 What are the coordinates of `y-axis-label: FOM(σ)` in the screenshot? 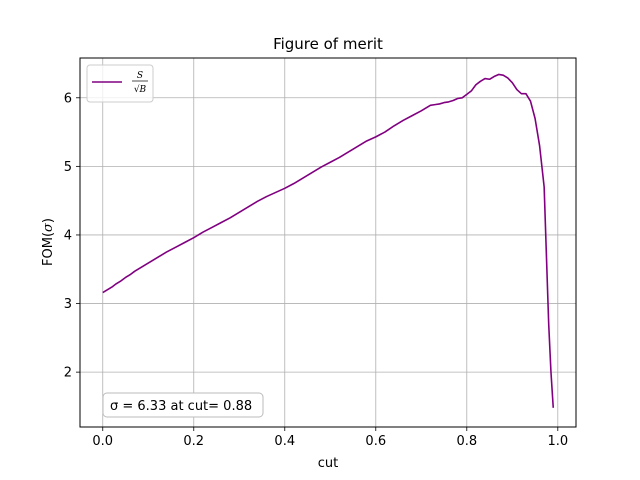 It's located at (48, 242).